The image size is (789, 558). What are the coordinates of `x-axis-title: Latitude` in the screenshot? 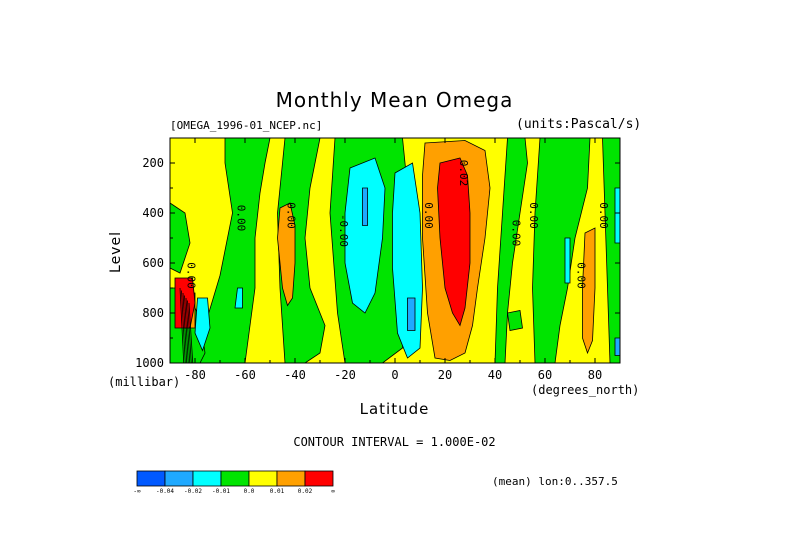 It's located at (394, 409).